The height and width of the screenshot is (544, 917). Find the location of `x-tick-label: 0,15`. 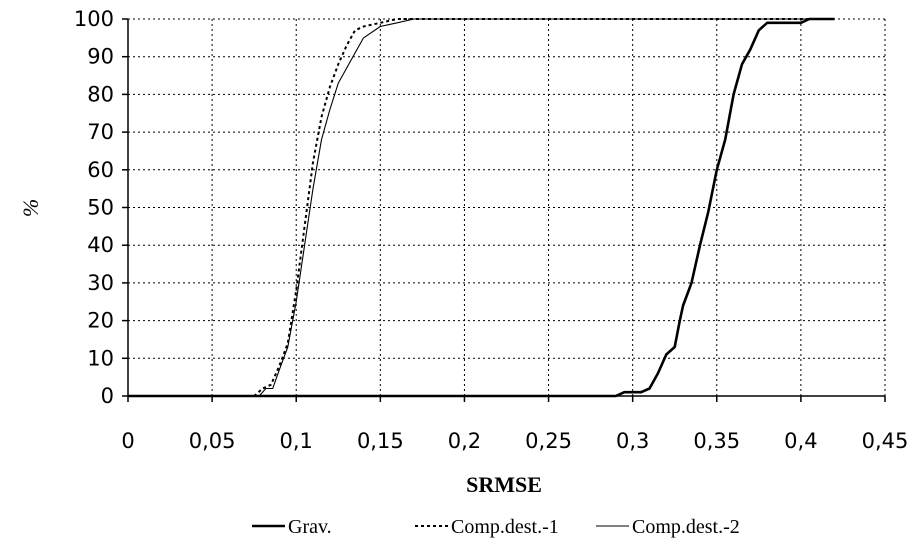

x-tick-label: 0,15 is located at coordinates (380, 441).